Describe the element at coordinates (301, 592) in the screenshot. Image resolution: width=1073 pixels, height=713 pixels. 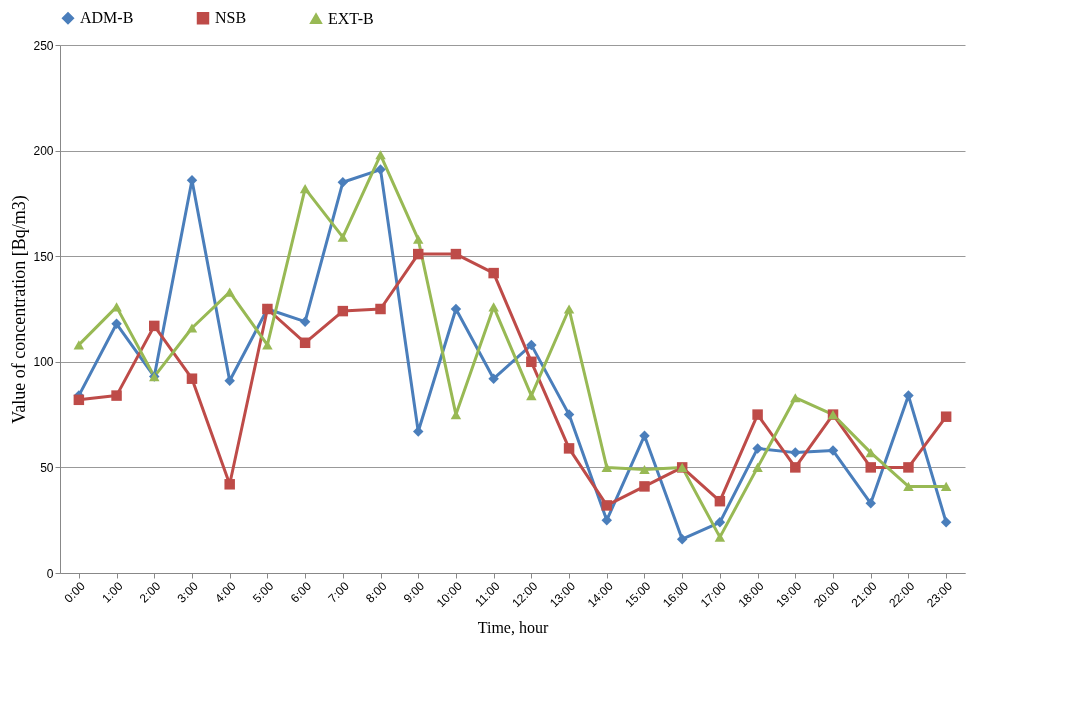
I see `x-tick-label: 6:00` at that location.